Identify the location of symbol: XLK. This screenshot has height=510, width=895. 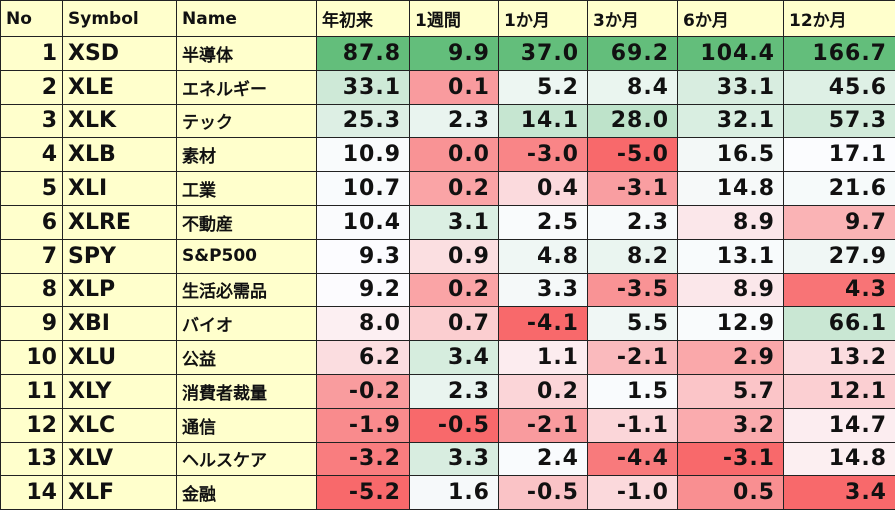
(120, 121).